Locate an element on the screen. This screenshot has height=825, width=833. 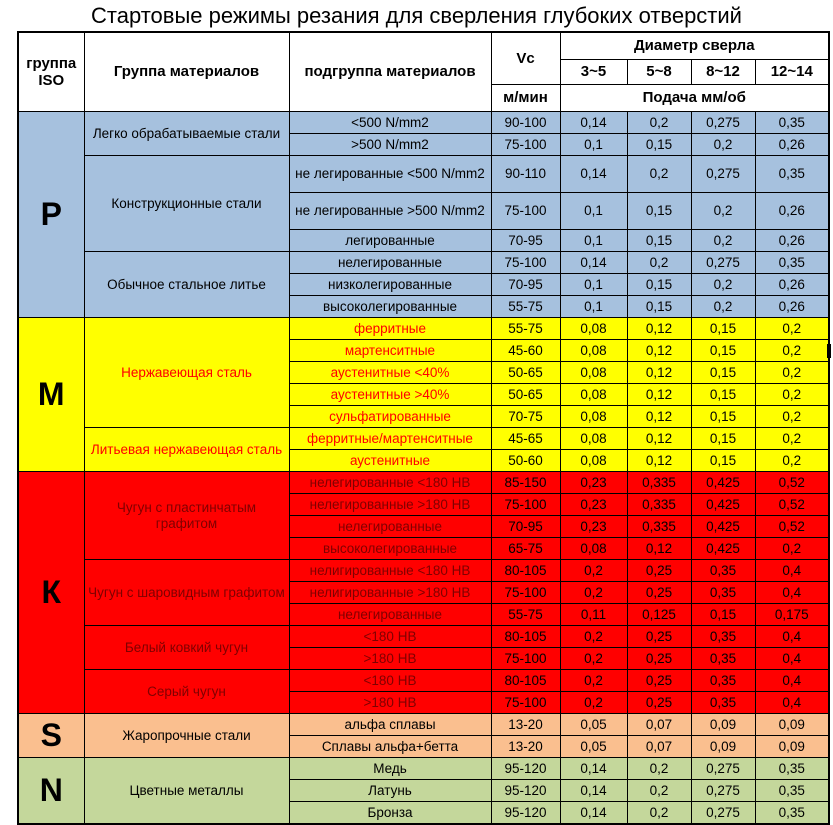
vc-value-cell: 45-60 is located at coordinates (525, 350).